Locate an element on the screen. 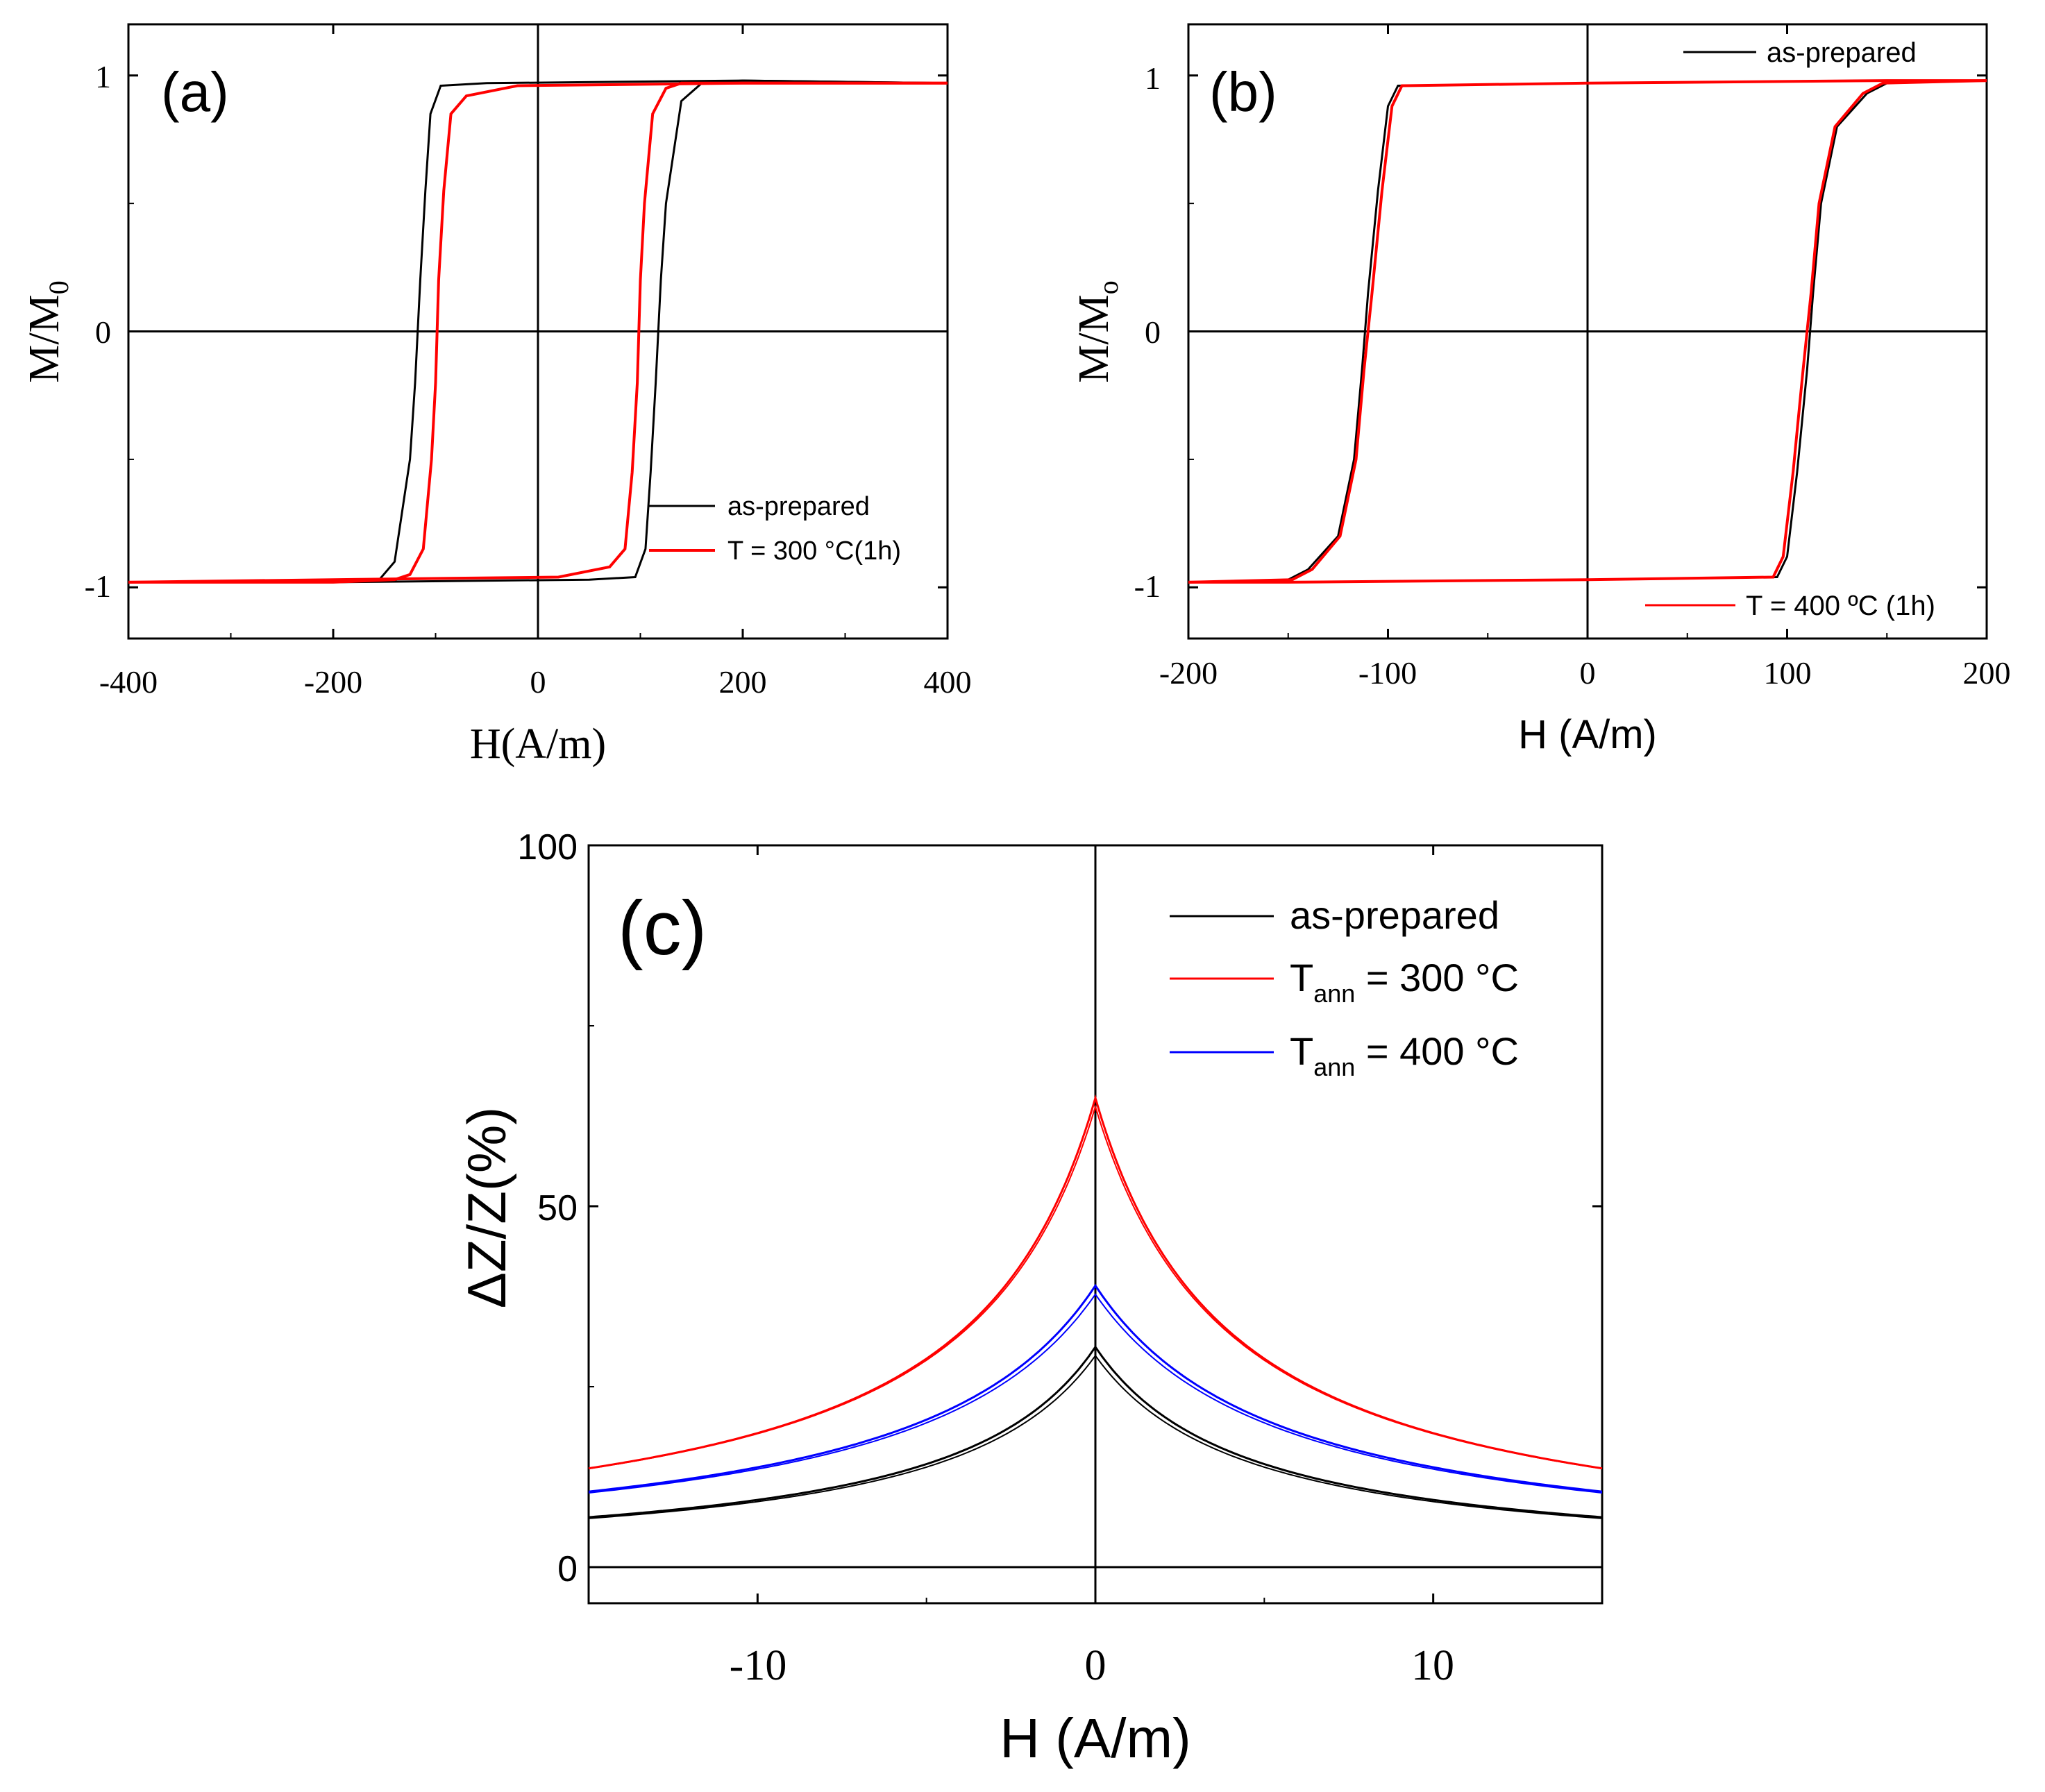 The image size is (2045, 1792). panel-c-series-annealed-400-return is located at coordinates (1095, 1393).